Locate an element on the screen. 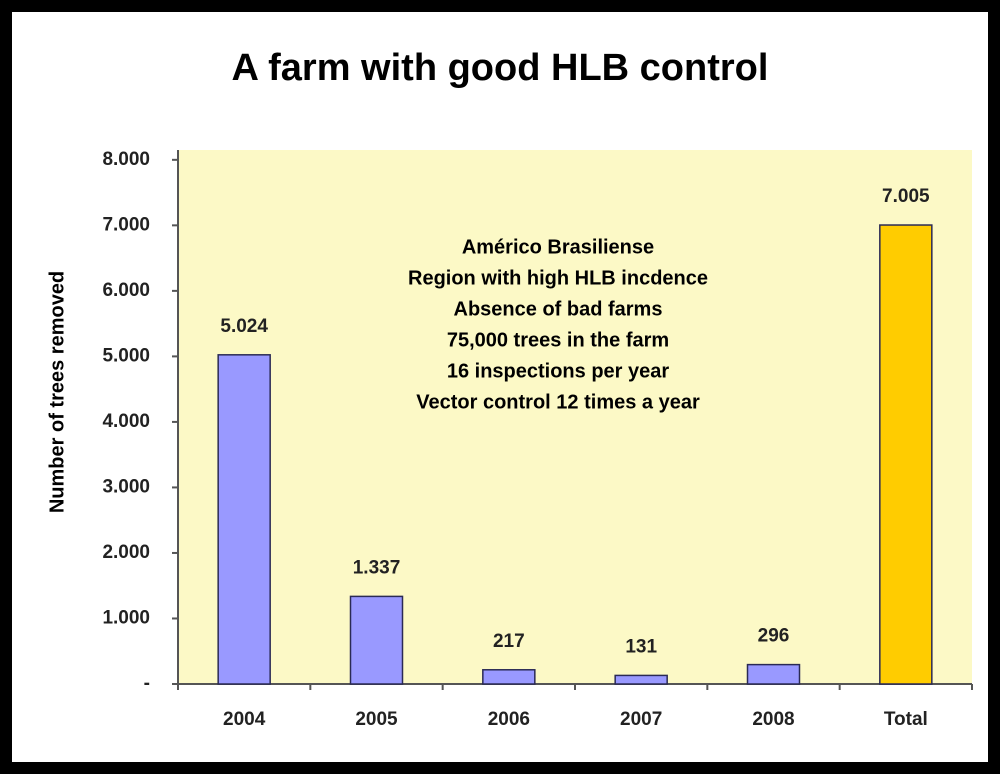  value-label: 7.005 is located at coordinates (906, 196).